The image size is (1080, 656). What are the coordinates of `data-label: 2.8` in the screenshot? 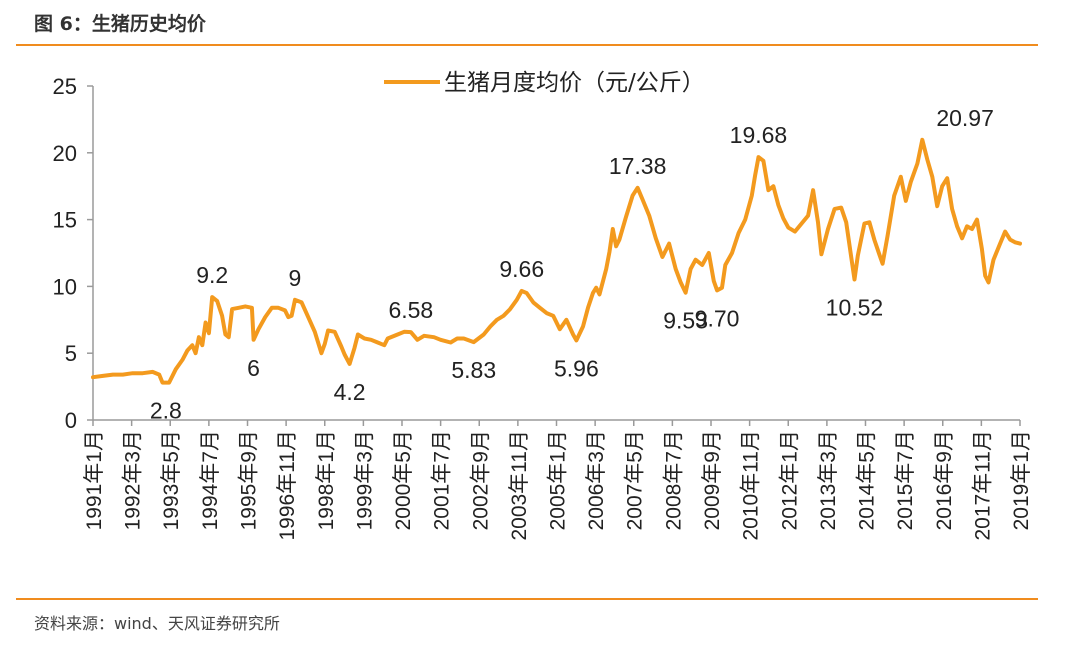 It's located at (166, 411).